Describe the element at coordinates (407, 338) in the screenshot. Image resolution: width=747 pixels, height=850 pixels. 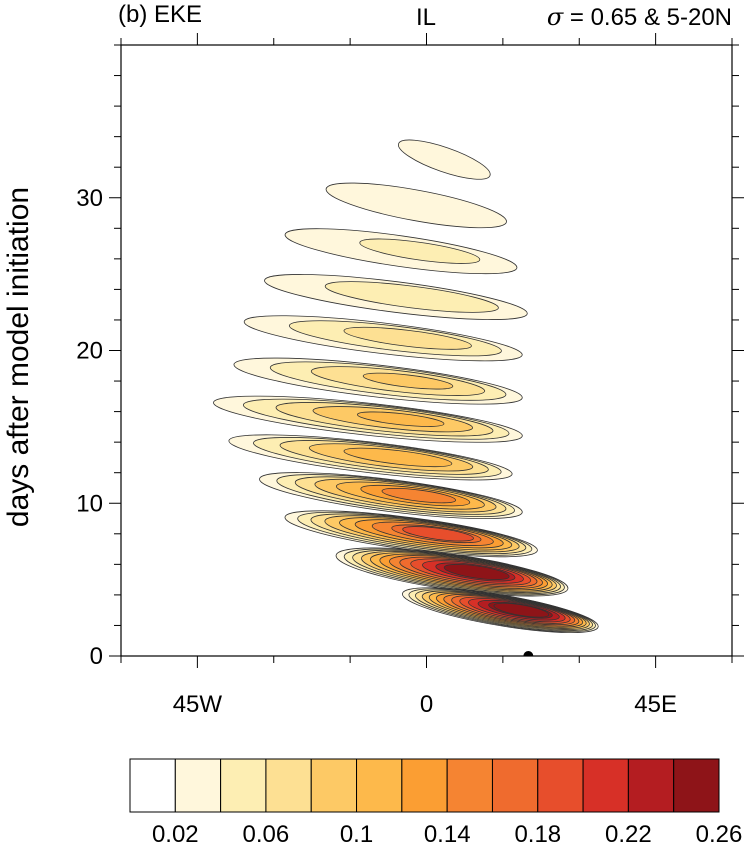
I see `contour-level-0.06` at that location.